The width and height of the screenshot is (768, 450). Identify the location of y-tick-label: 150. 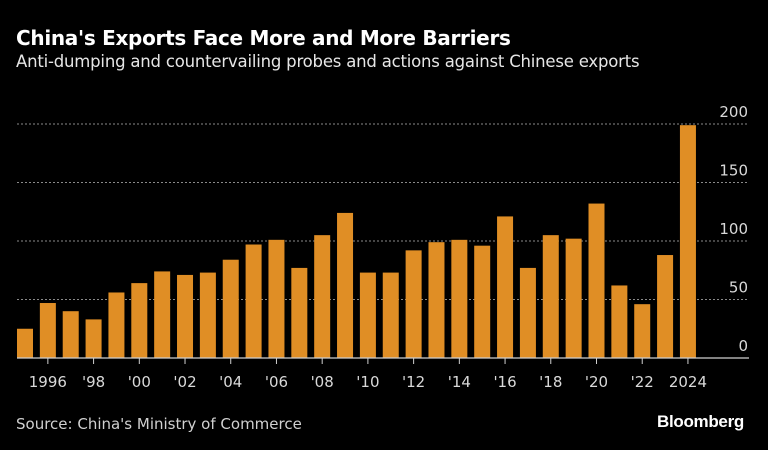
(733, 171).